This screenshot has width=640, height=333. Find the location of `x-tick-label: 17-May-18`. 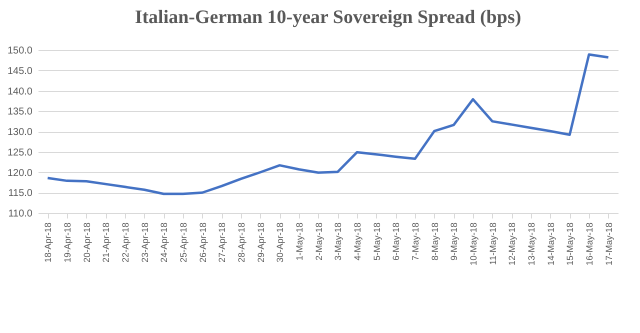

x-tick-label: 17-May-18 is located at coordinates (609, 244).